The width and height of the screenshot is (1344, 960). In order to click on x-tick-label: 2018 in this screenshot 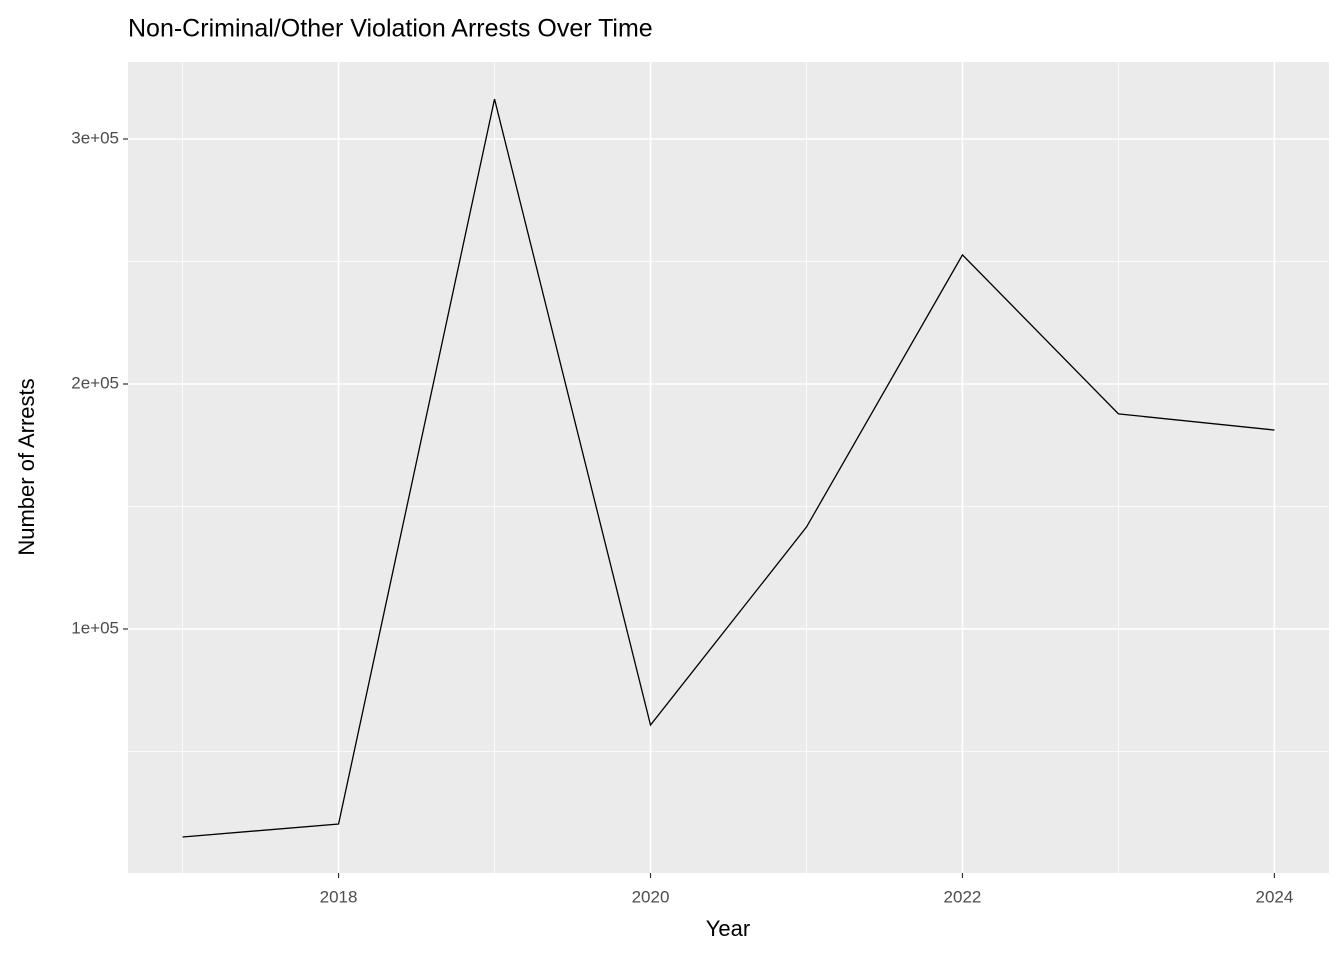, I will do `click(339, 896)`.